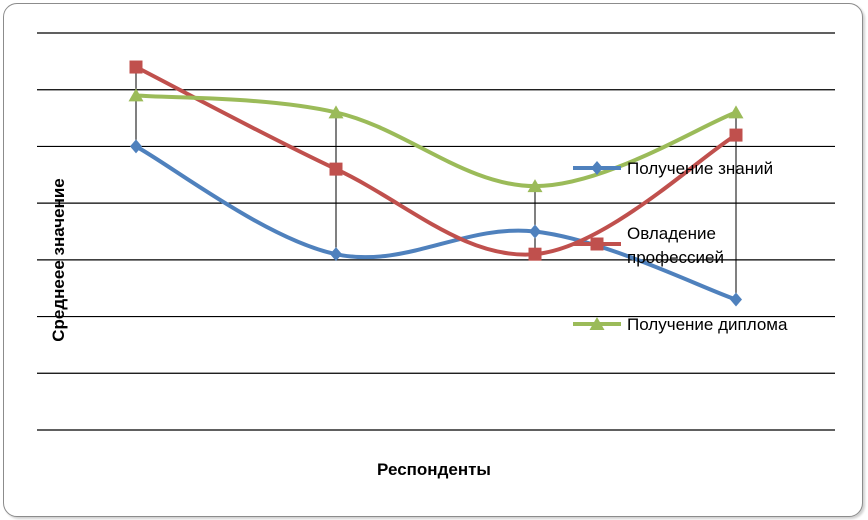  Describe the element at coordinates (671, 233) in the screenshot. I see `legend-label: Овладение` at that location.